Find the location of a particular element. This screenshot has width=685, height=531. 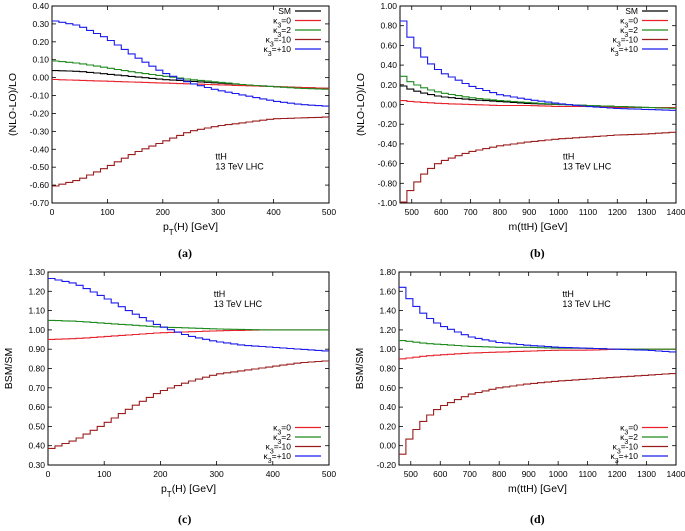

y-tick-label: -0.70 is located at coordinates (40, 203).